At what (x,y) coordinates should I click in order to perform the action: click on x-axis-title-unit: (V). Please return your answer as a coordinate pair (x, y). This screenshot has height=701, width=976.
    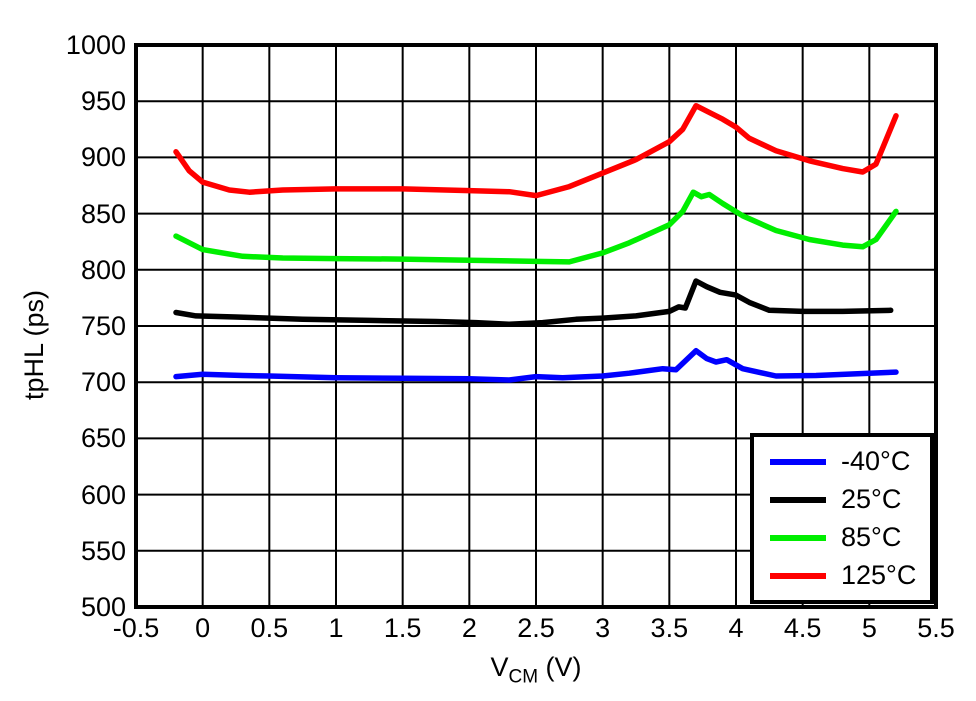
    Looking at the image, I should click on (560, 667).